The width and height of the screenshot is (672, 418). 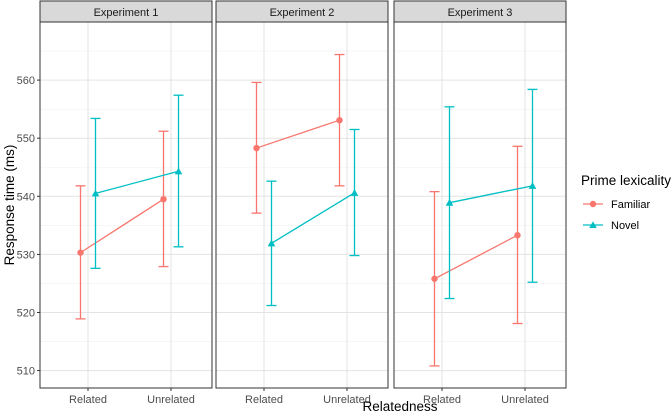 I want to click on y-tick-label: 560, so click(x=26, y=81).